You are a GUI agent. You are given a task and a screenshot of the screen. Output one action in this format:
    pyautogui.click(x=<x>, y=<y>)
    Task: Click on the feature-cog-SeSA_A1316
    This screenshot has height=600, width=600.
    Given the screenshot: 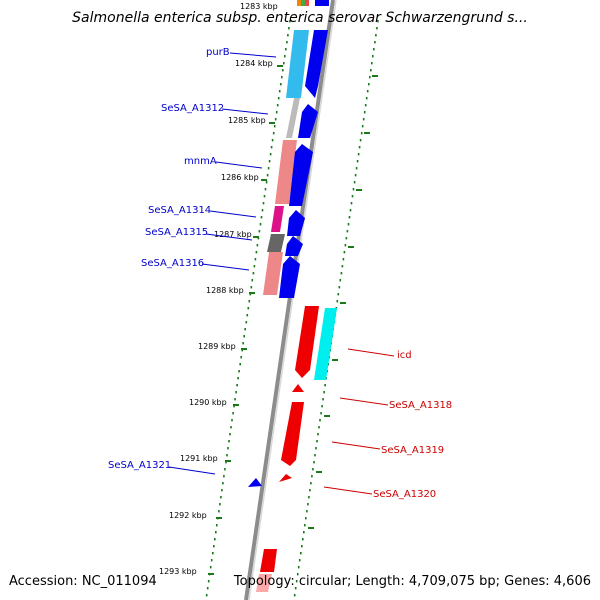 What is the action you would take?
    pyautogui.click(x=273, y=273)
    